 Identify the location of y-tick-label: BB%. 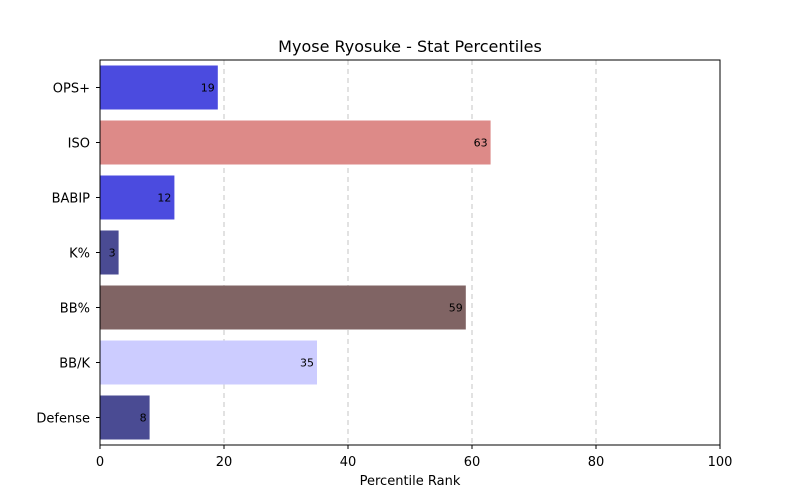
(75, 309).